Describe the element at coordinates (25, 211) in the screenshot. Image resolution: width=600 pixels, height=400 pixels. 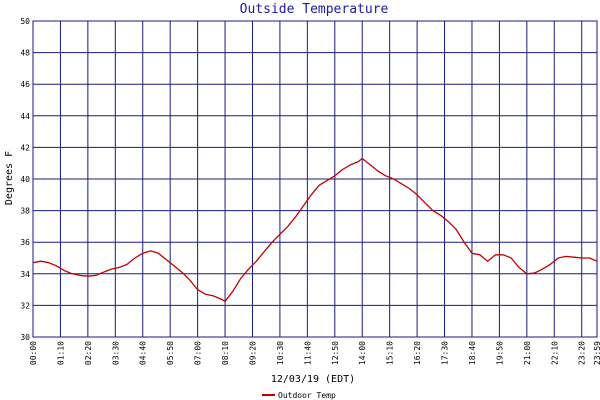
I see `y-tick-label: 38` at that location.